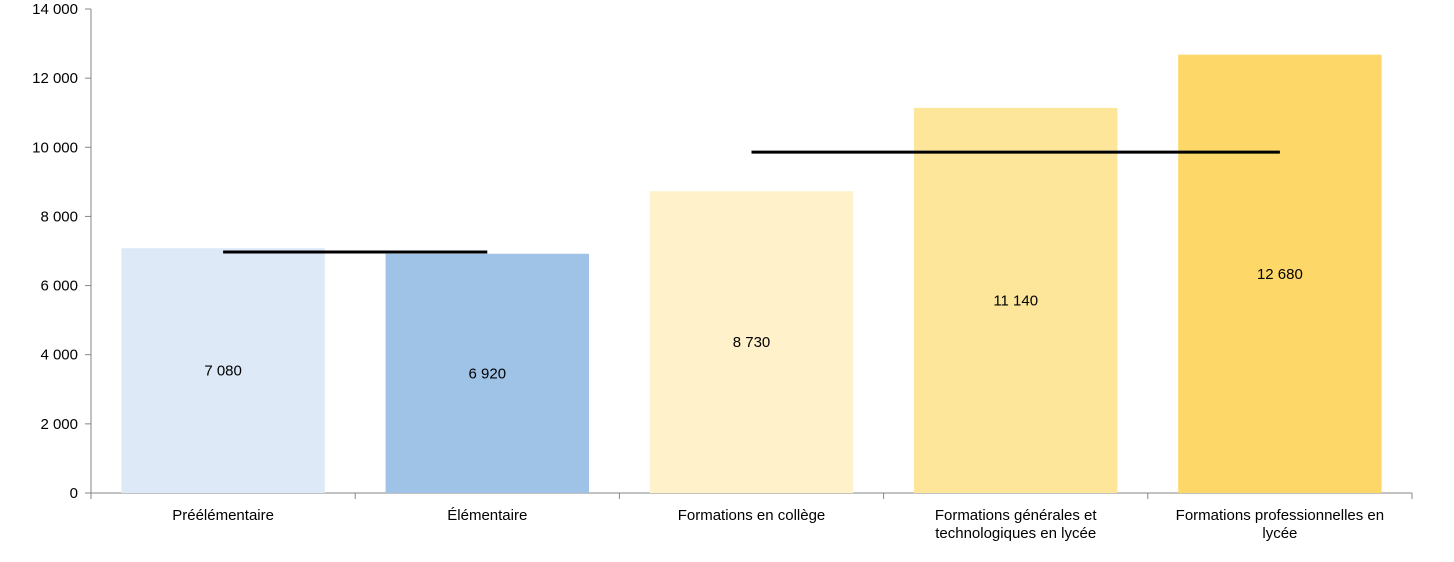 Image resolution: width=1454 pixels, height=562 pixels. I want to click on data-label: 6 920, so click(488, 373).